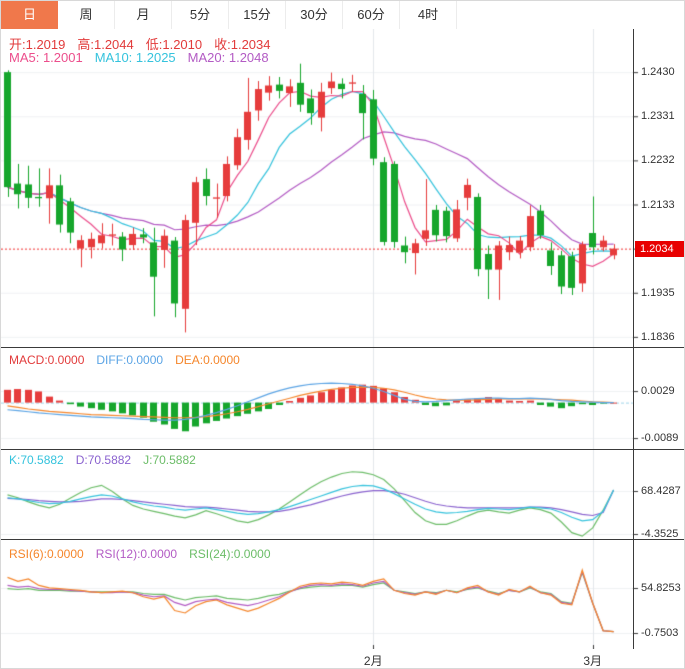  Describe the element at coordinates (228, 57) in the screenshot. I see `ma-readout-item: MA20: 1.2048` at that location.